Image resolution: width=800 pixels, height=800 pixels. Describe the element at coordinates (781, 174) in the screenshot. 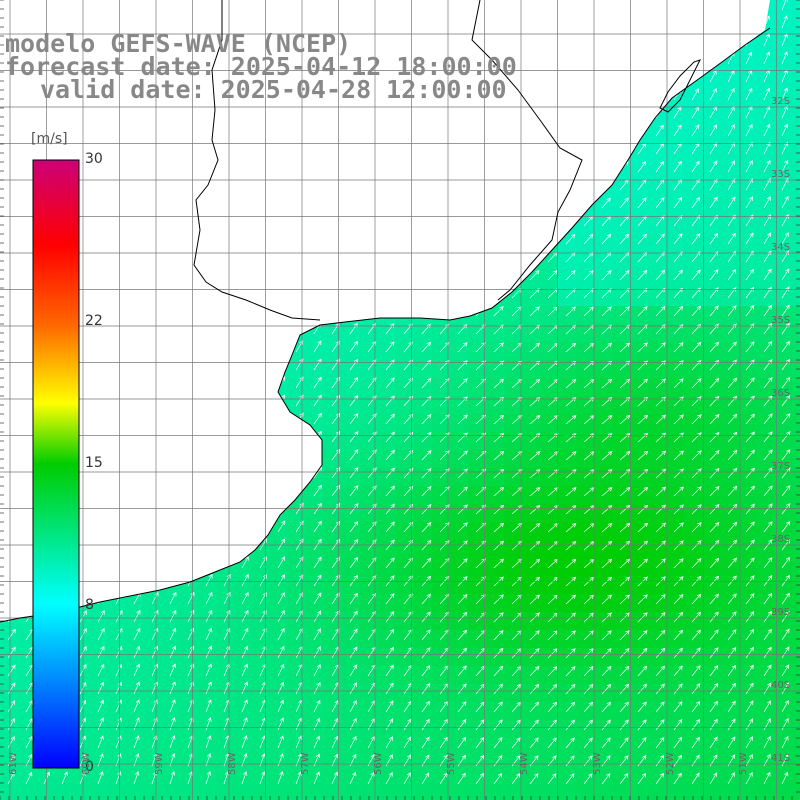

I see `latitude-label: 33S` at that location.